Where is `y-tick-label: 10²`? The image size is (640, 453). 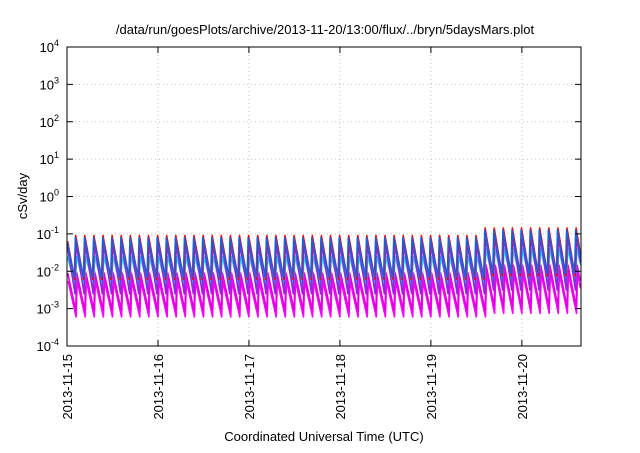
y-tick-label: 10² is located at coordinates (49, 121).